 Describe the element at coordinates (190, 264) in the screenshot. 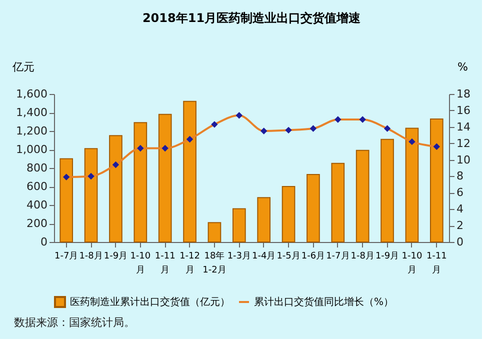

I see `x-tick-label: 1-12月` at that location.